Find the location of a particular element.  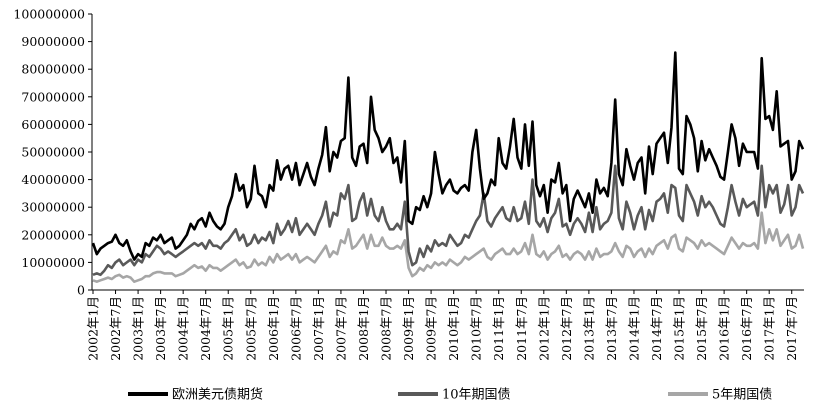

y-tick-label: 90000000 is located at coordinates (53, 41).